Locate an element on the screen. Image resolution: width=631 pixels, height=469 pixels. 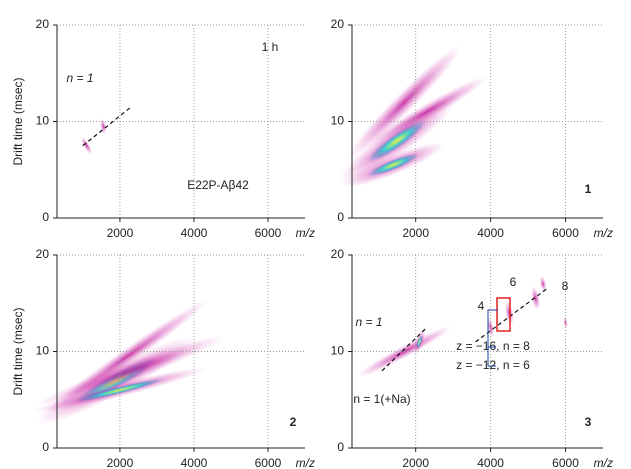
highlight-box is located at coordinates (503, 314).